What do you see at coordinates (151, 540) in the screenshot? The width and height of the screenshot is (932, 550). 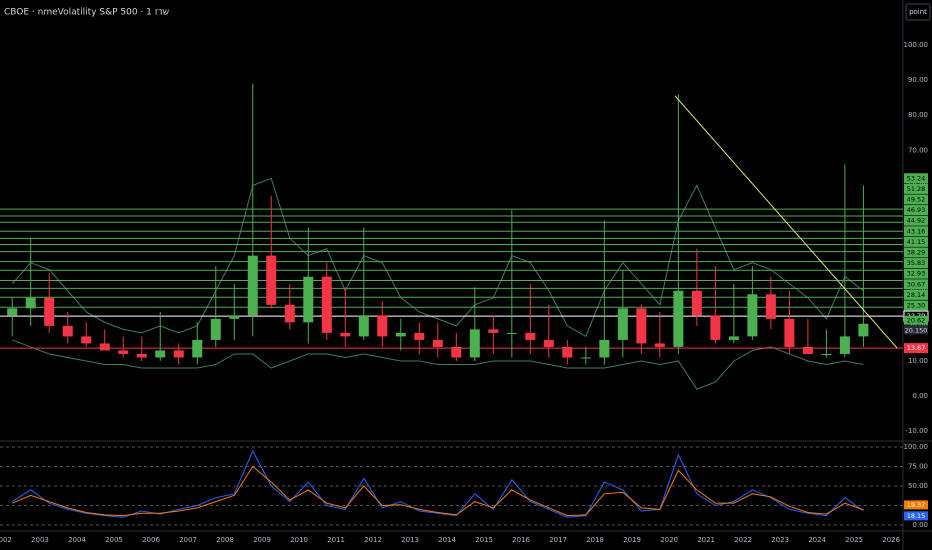 I see `x-tick-label: 2006` at bounding box center [151, 540].